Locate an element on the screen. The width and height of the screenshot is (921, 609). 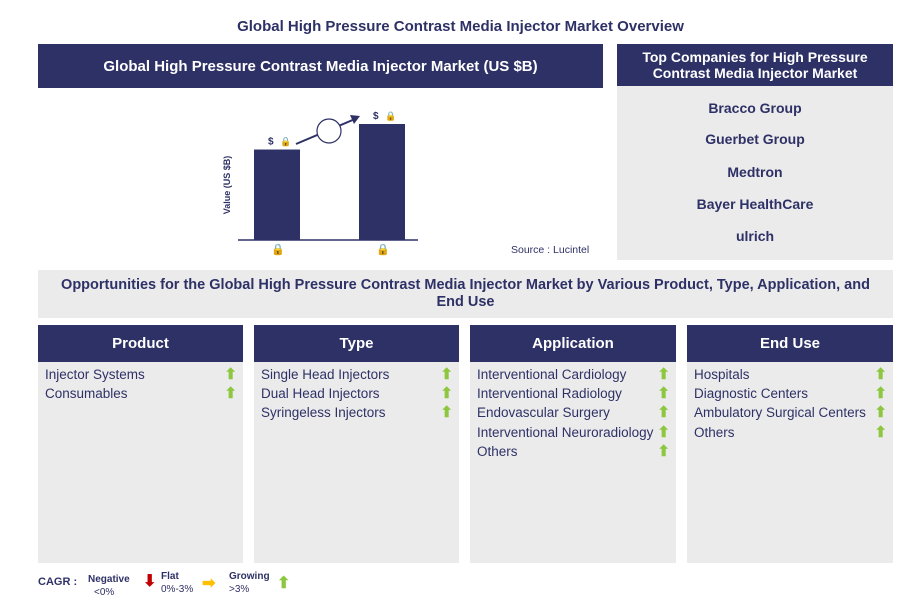
item-label: Injector Systems is located at coordinates (95, 374).